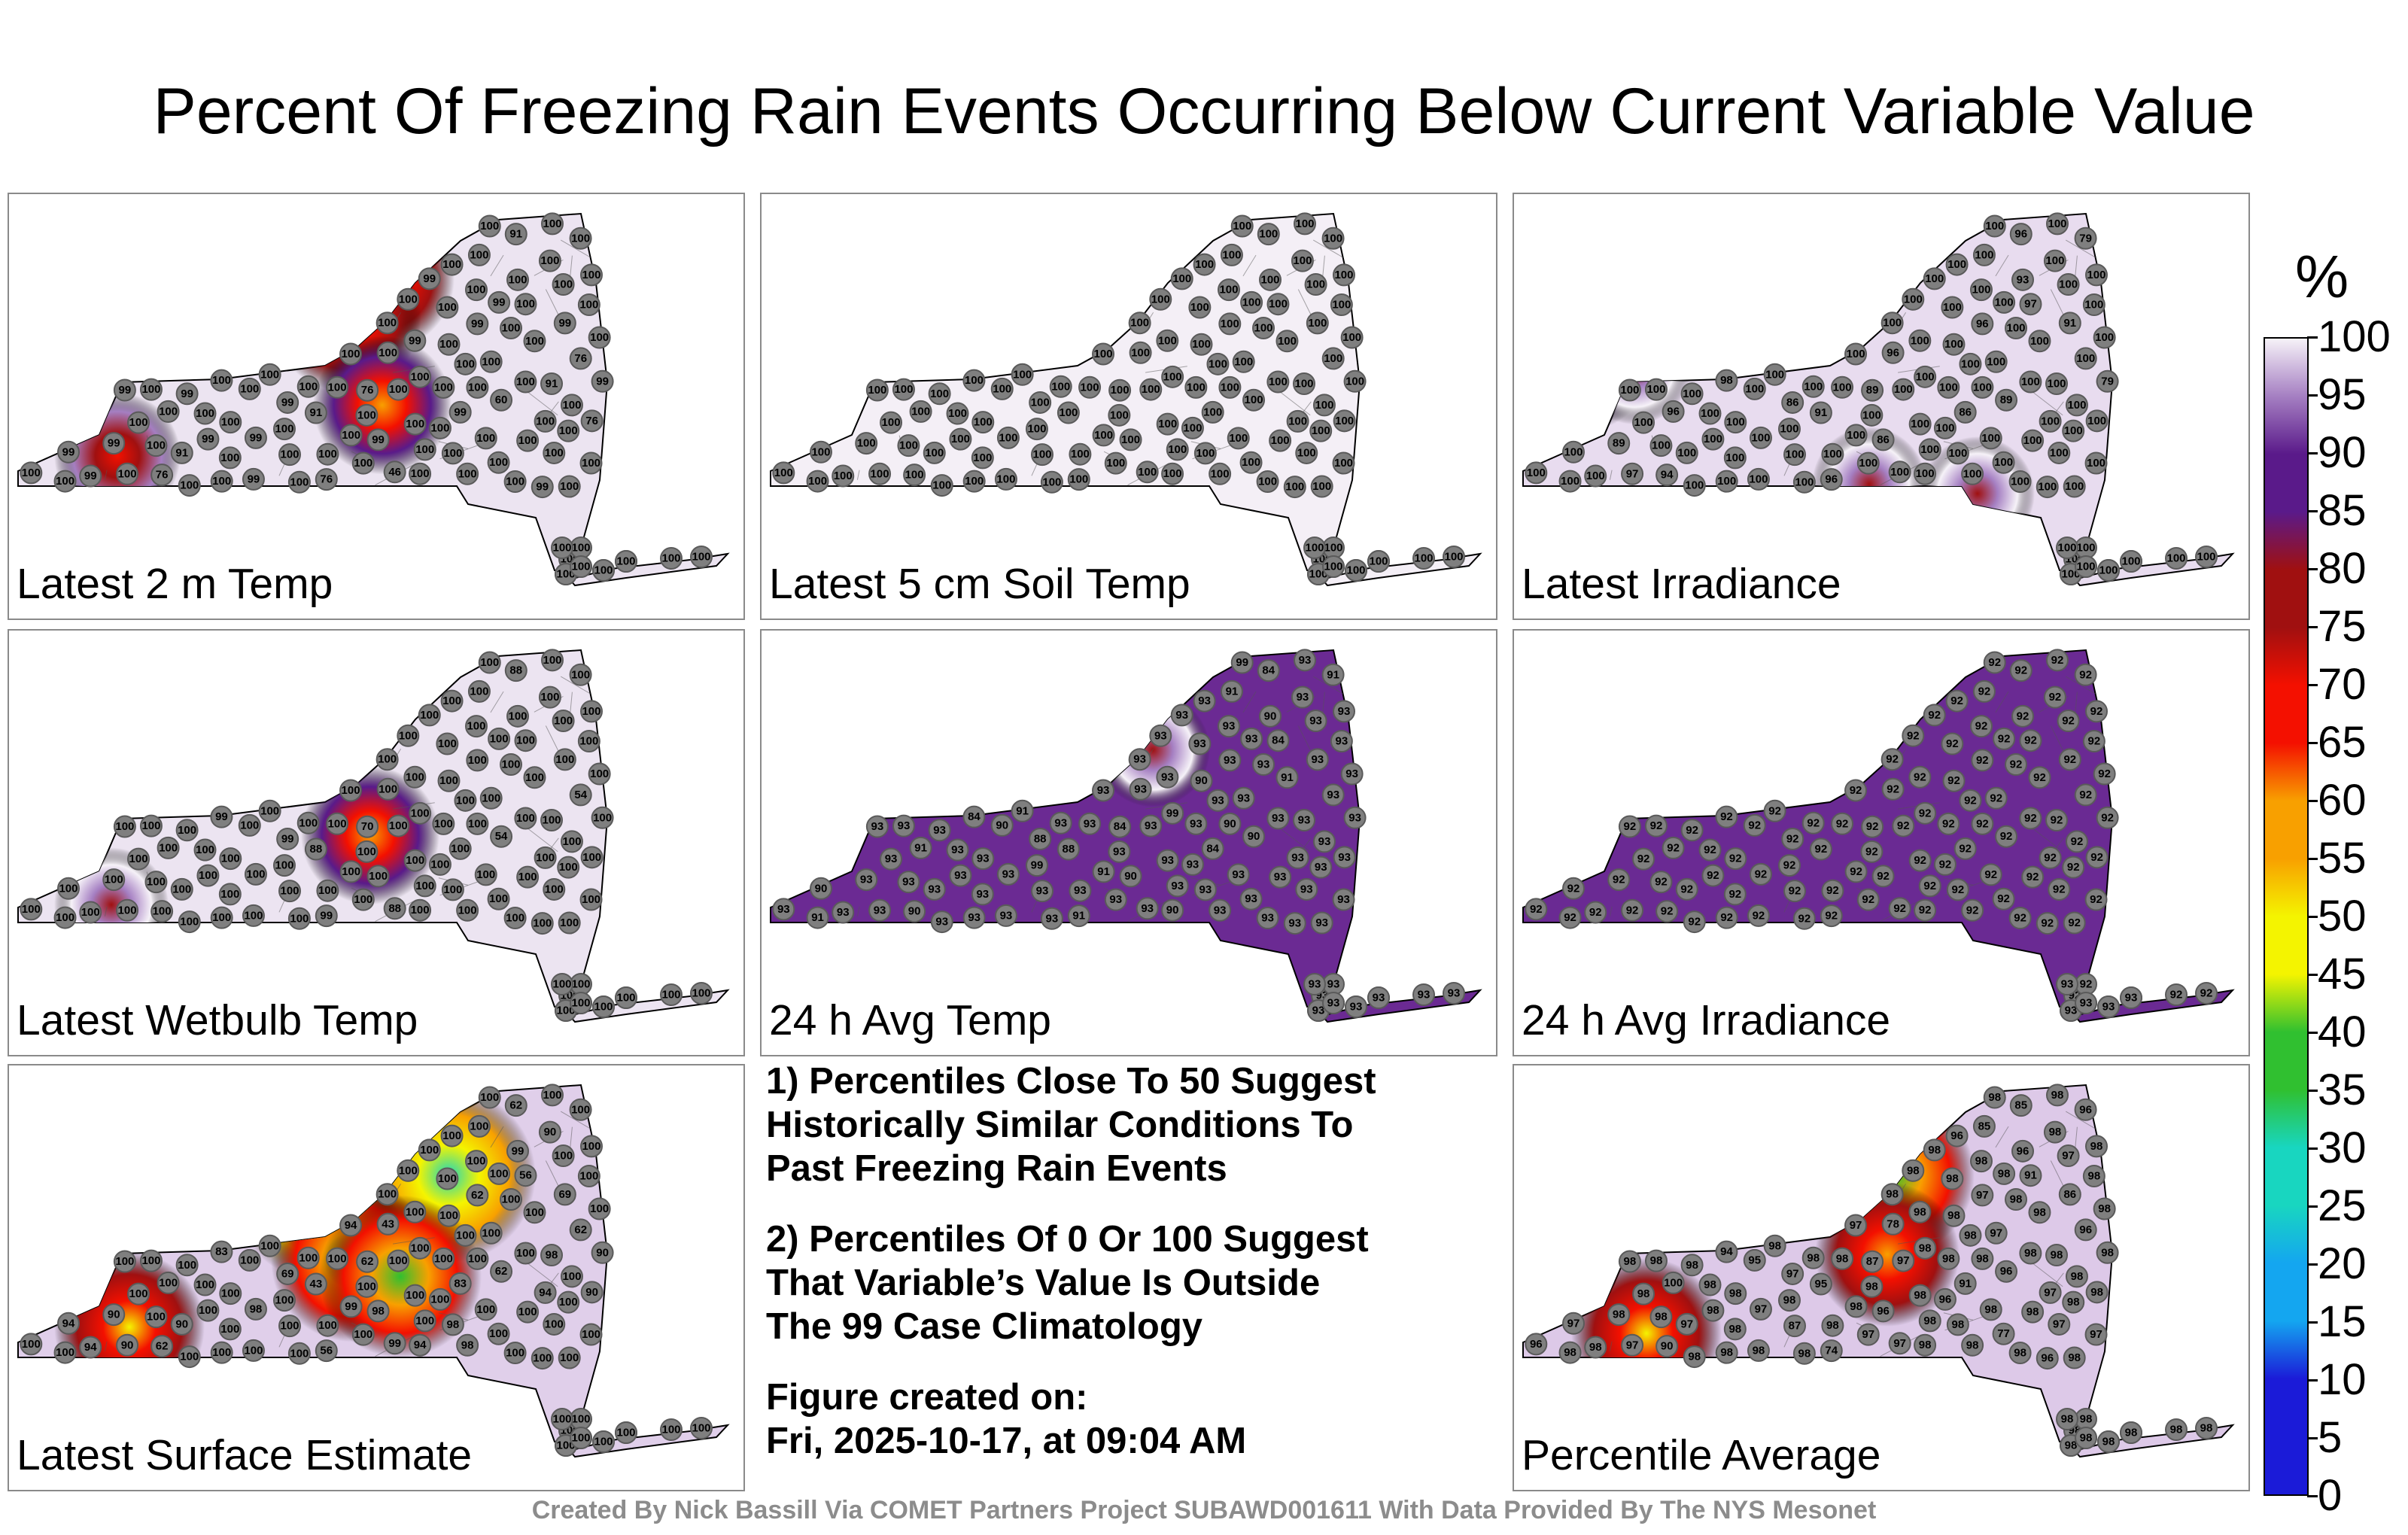 The height and width of the screenshot is (1535, 2408). What do you see at coordinates (114, 443) in the screenshot?
I see `station-marker: 99` at bounding box center [114, 443].